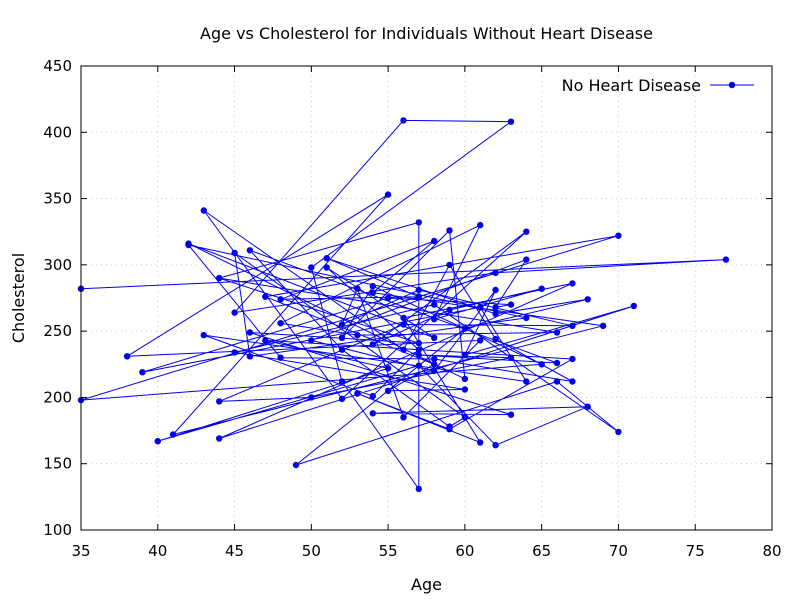  What do you see at coordinates (771, 551) in the screenshot?
I see `x-tick-label: 80` at bounding box center [771, 551].